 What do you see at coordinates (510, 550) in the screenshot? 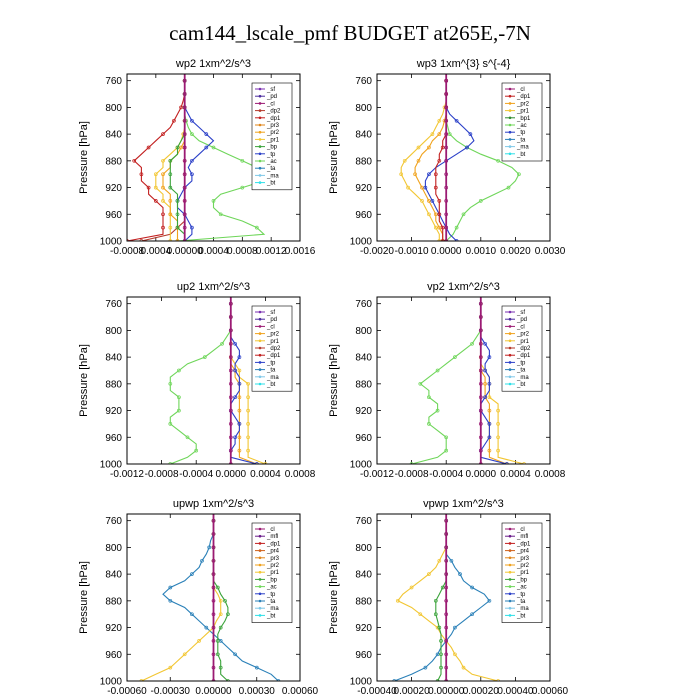
I see `legend-marker-pr4` at bounding box center [510, 550].